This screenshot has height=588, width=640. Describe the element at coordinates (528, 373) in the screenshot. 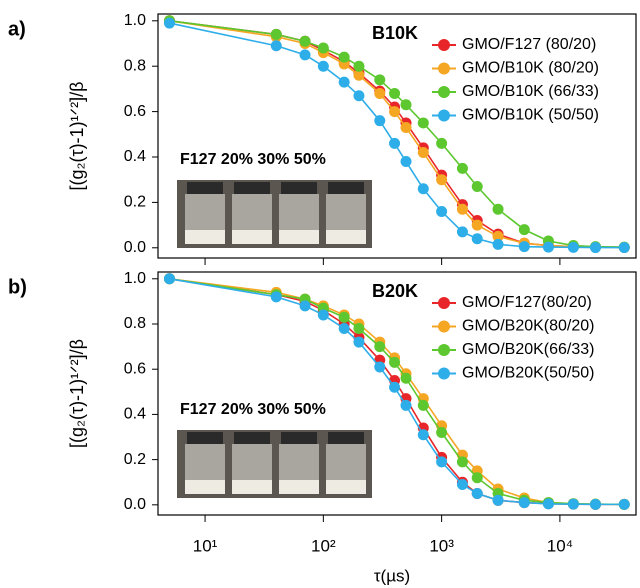

I see `legend-label: GMO/B20K(50/50)` at that location.